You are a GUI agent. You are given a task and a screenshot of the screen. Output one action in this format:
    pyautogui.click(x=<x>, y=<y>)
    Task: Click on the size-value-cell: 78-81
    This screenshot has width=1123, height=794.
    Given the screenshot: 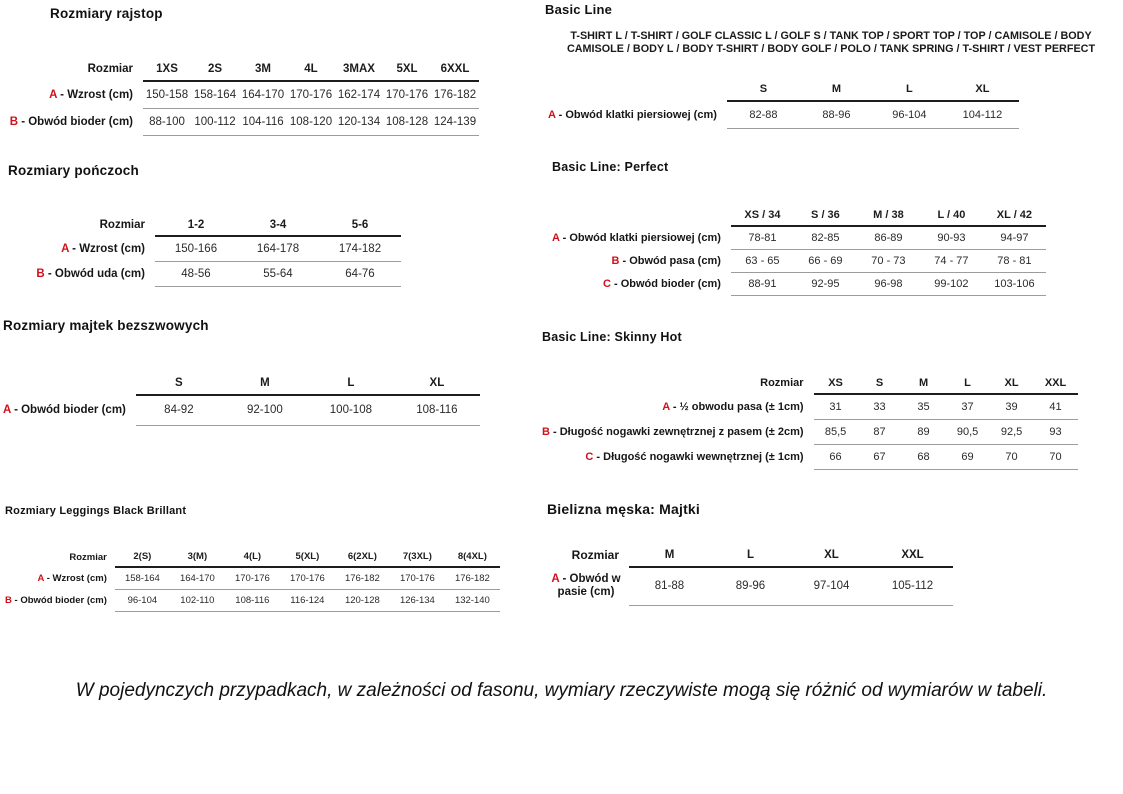 What is the action you would take?
    pyautogui.click(x=762, y=238)
    